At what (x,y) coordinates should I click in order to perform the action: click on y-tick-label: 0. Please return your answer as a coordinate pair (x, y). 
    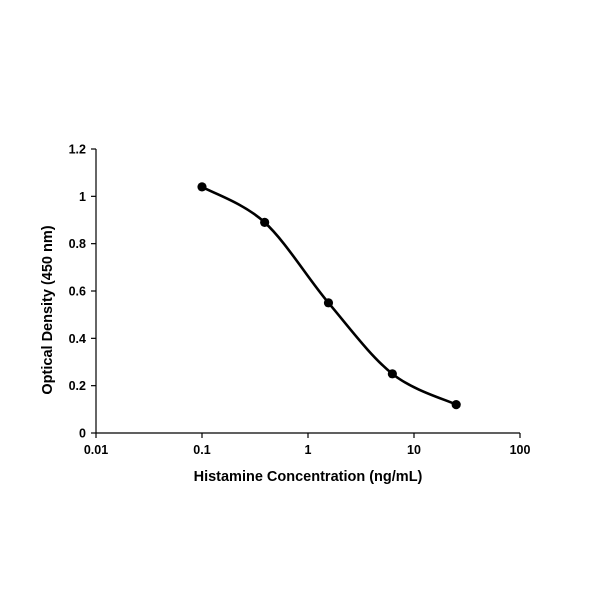
    Looking at the image, I should click on (82, 434).